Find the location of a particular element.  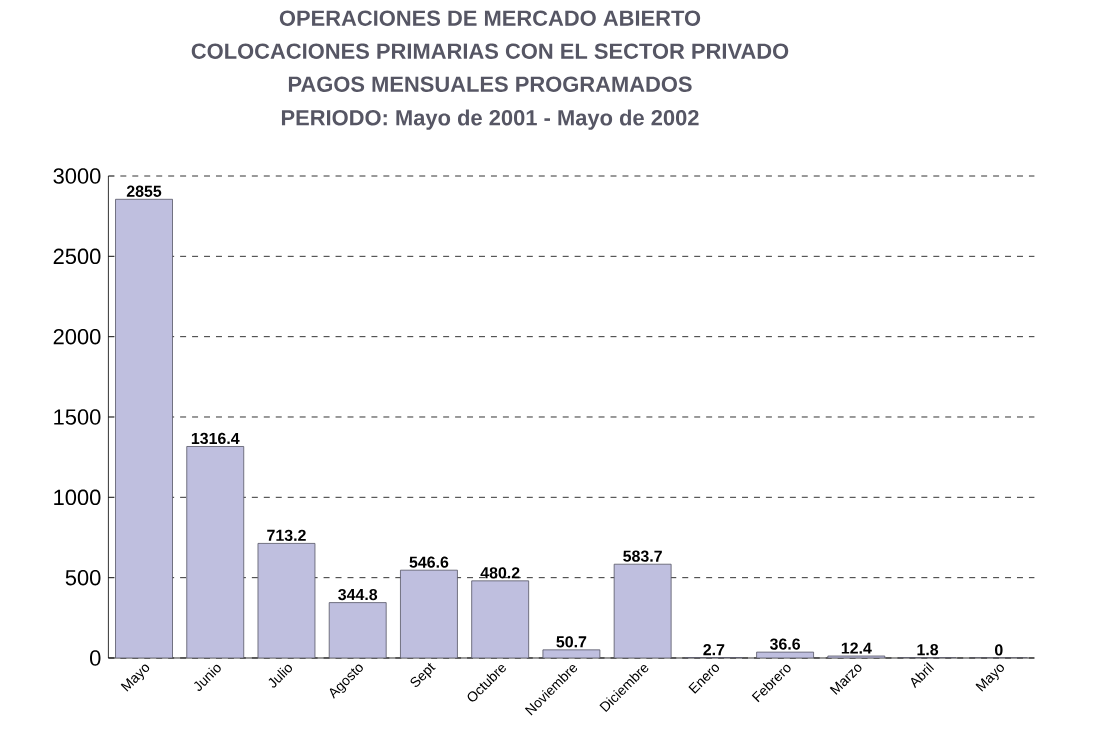

y-tick-label: 2000 is located at coordinates (77, 336).